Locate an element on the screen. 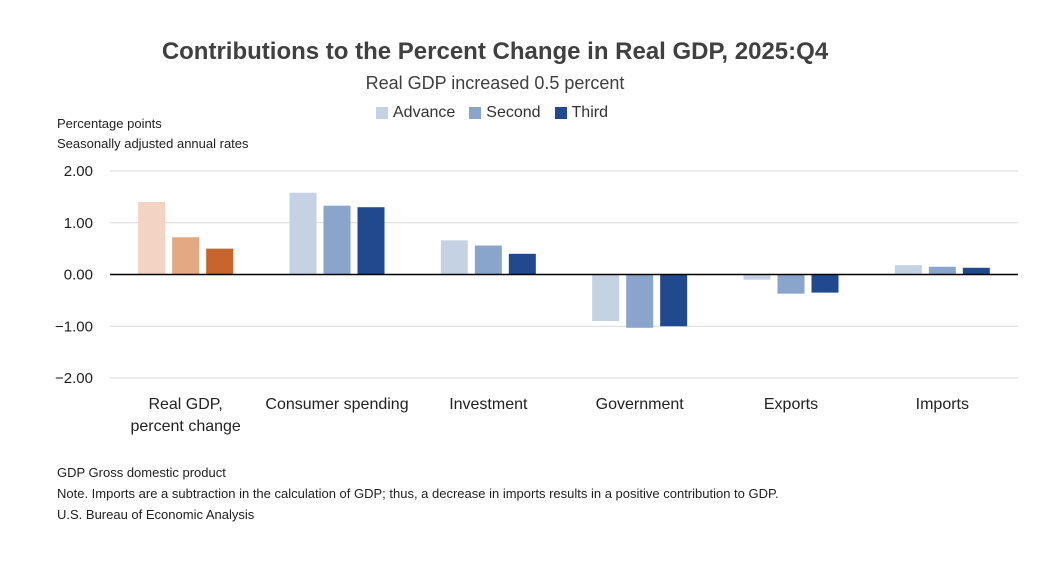 The height and width of the screenshot is (578, 1061). legend-item-advance: Advance is located at coordinates (415, 113).